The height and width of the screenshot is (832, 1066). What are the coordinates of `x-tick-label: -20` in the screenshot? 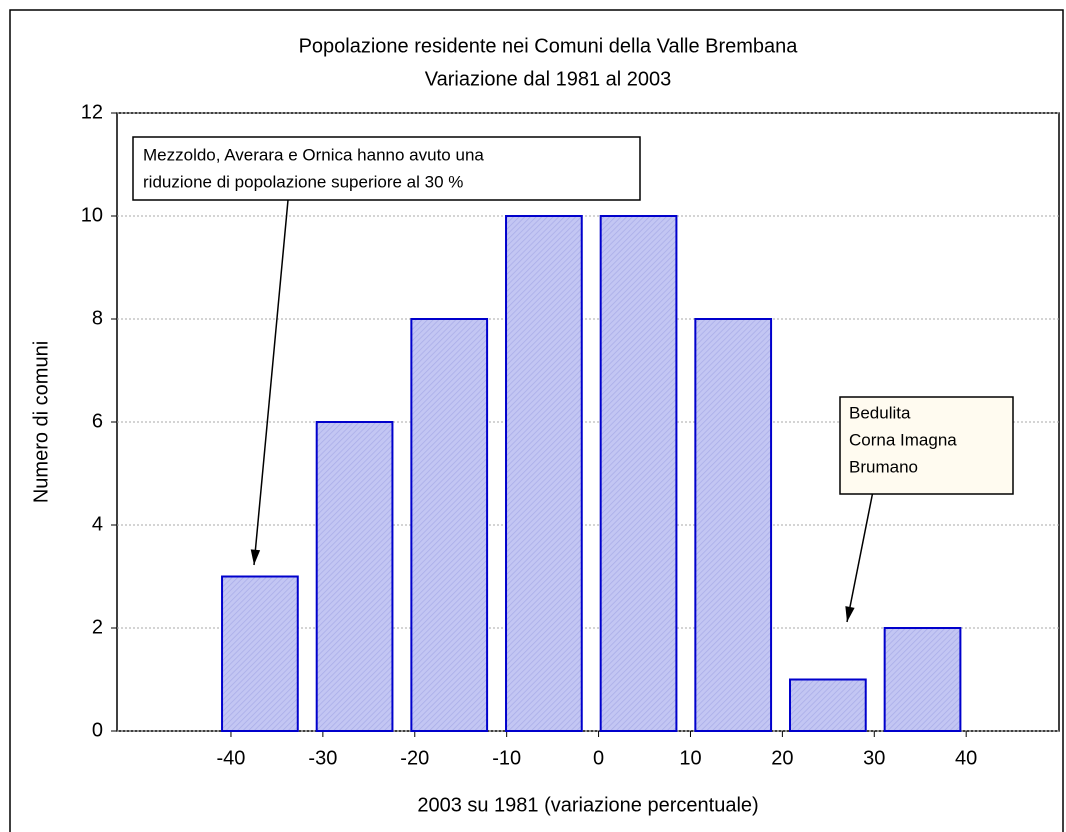 It's located at (414, 758).